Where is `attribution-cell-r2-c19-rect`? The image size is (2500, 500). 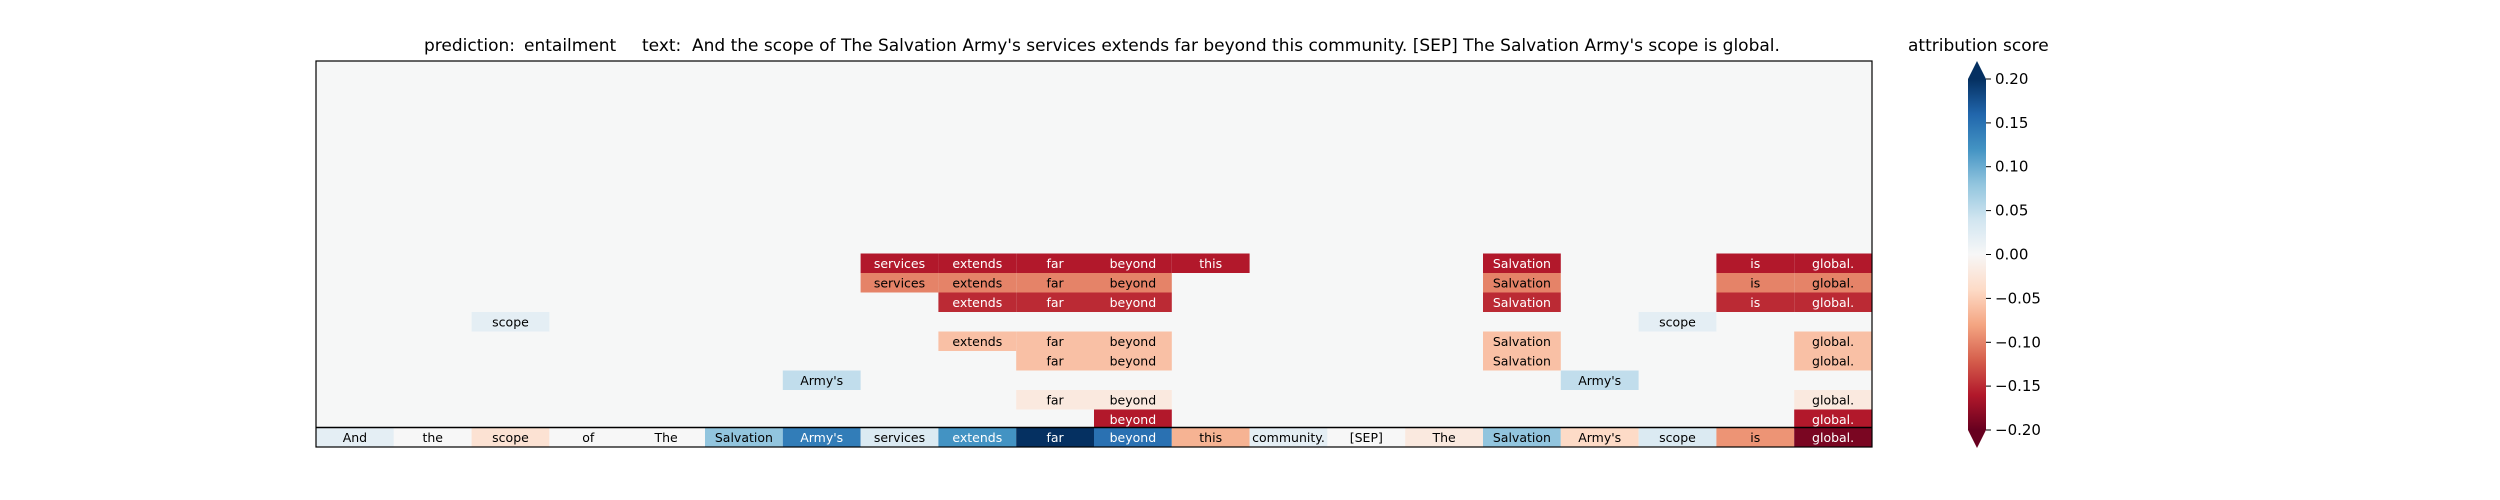 attribution-cell-r2-c19-rect is located at coordinates (1833, 302).